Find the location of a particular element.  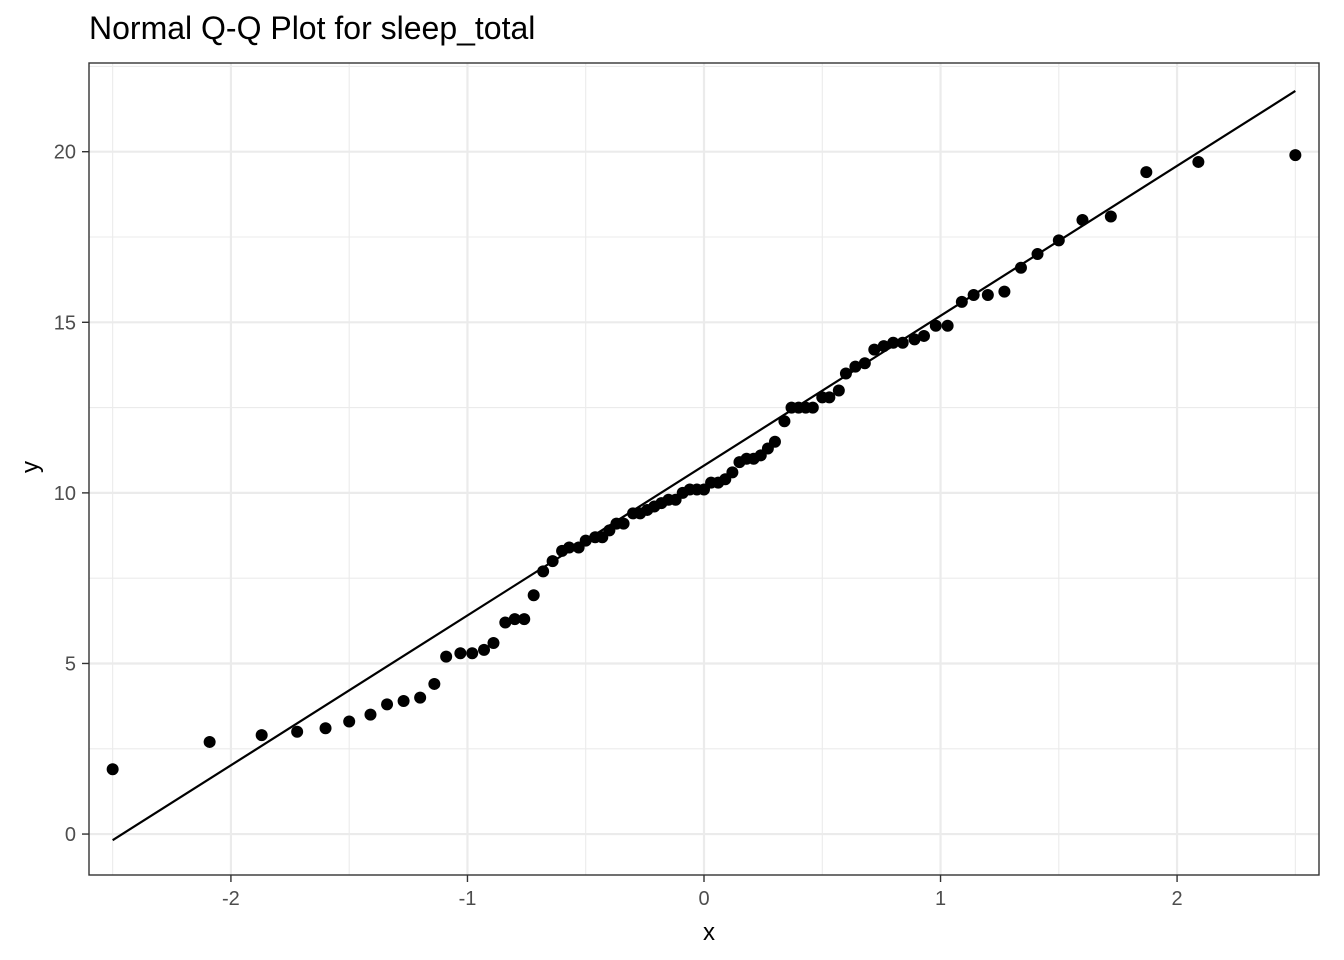

x-tick-label: -2 is located at coordinates (231, 899).